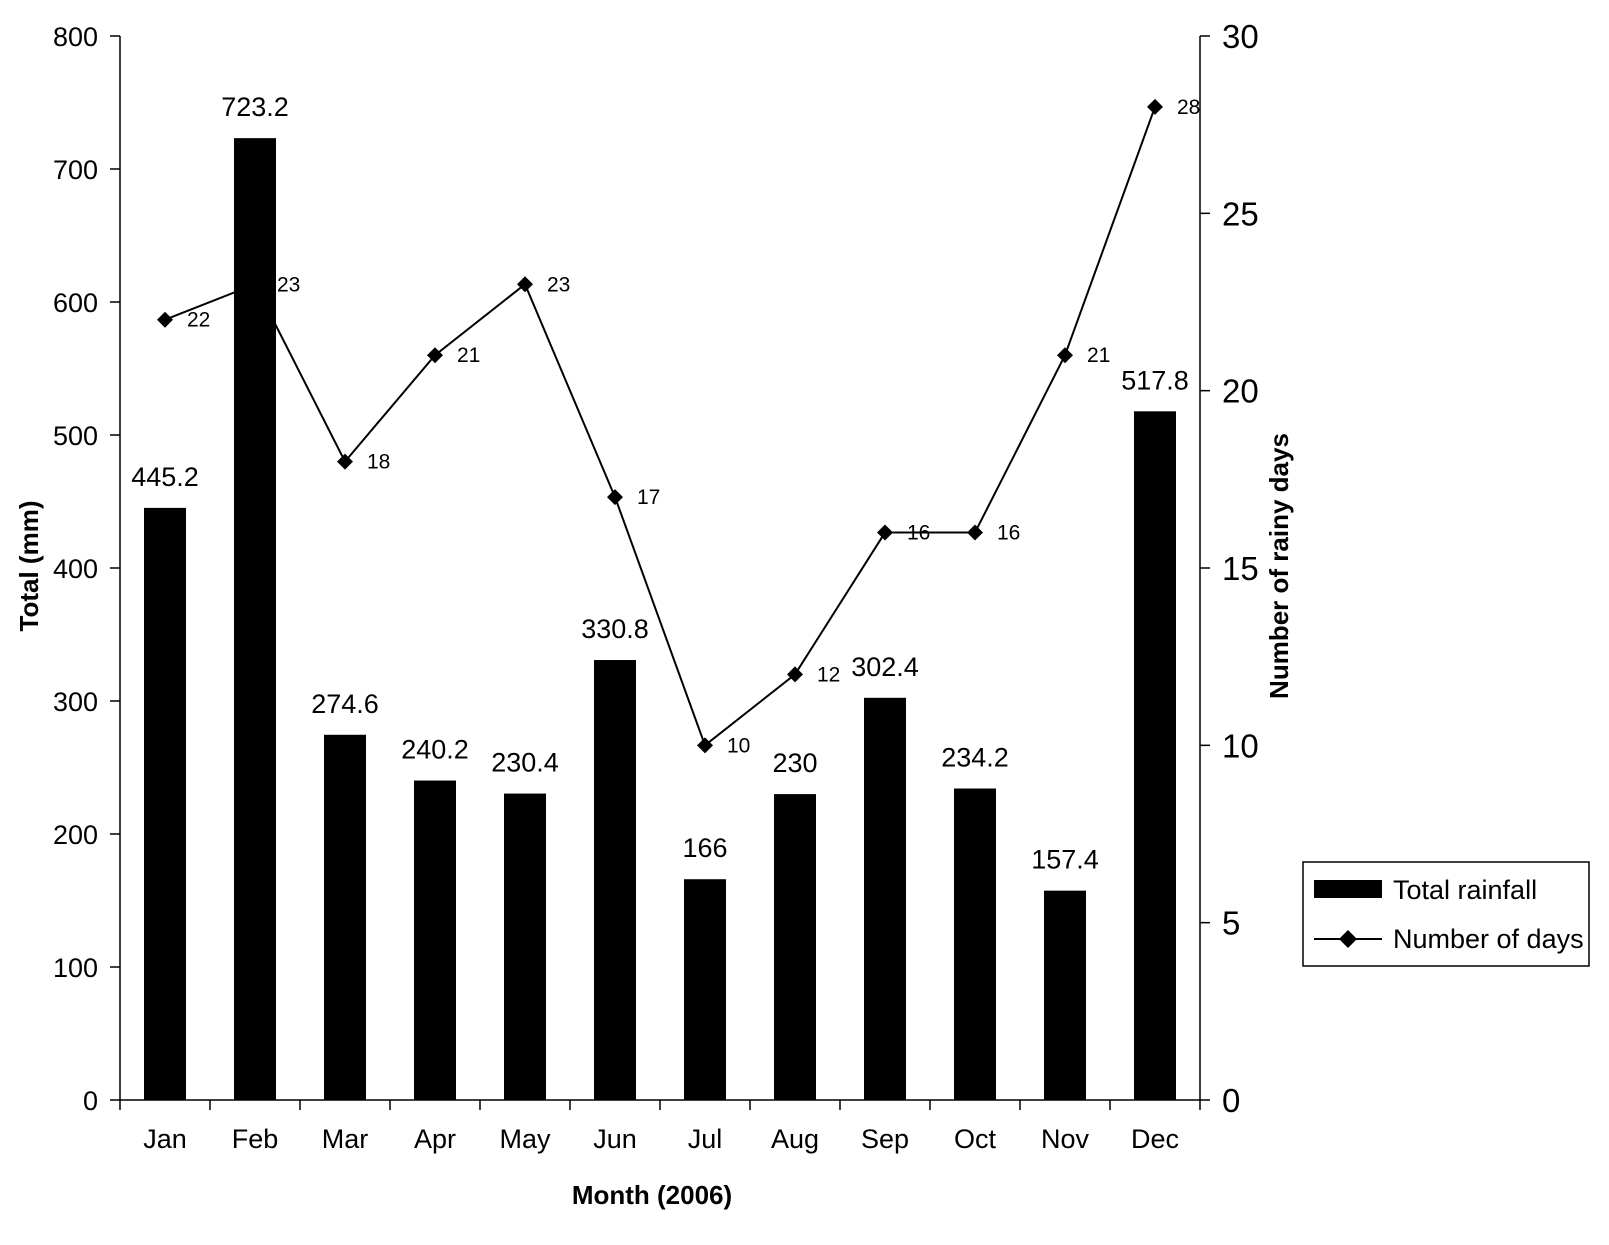 Image resolution: width=1609 pixels, height=1245 pixels. What do you see at coordinates (525, 763) in the screenshot?
I see `bar-data-label: 230.4` at bounding box center [525, 763].